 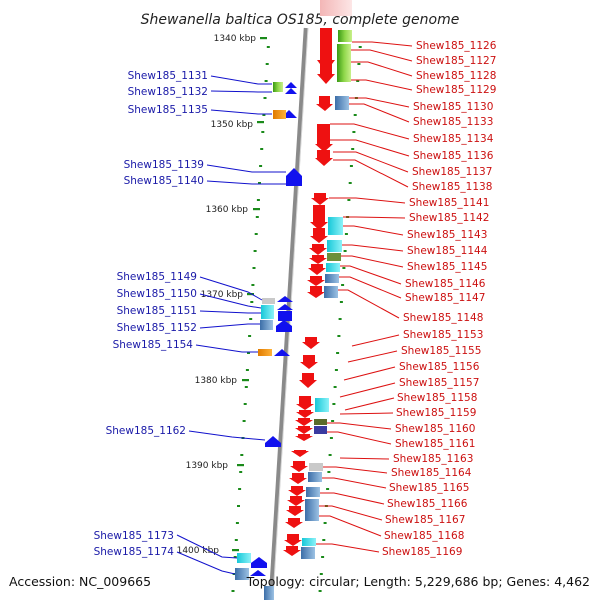 What do you see at coordinates (168, 110) in the screenshot?
I see `gene-label: Shew185_1135` at bounding box center [168, 110].